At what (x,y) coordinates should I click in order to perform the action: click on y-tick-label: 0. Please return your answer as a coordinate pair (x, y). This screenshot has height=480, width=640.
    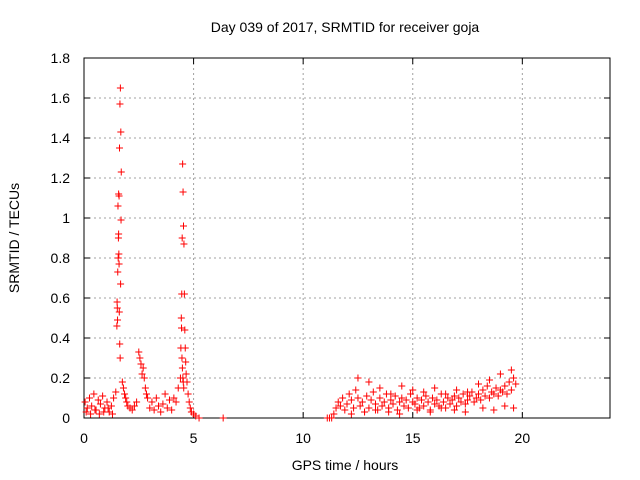
    Looking at the image, I should click on (66, 418).